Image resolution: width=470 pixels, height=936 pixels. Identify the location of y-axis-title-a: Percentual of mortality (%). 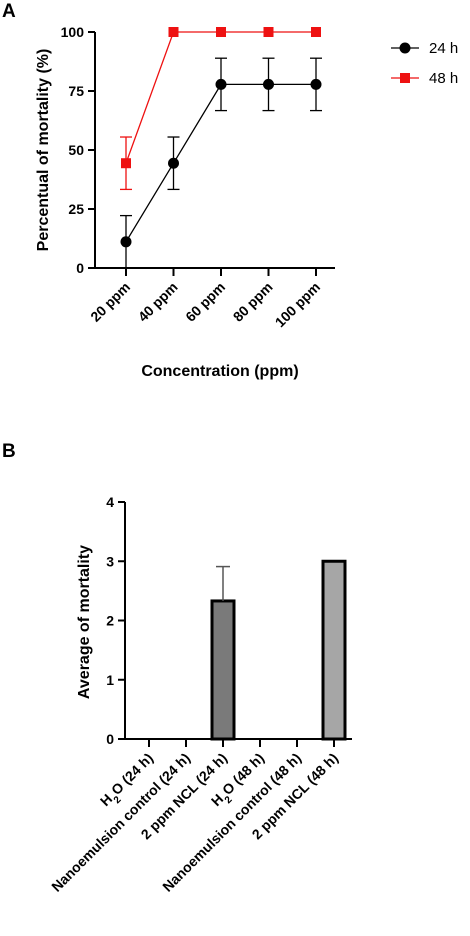
(43, 150).